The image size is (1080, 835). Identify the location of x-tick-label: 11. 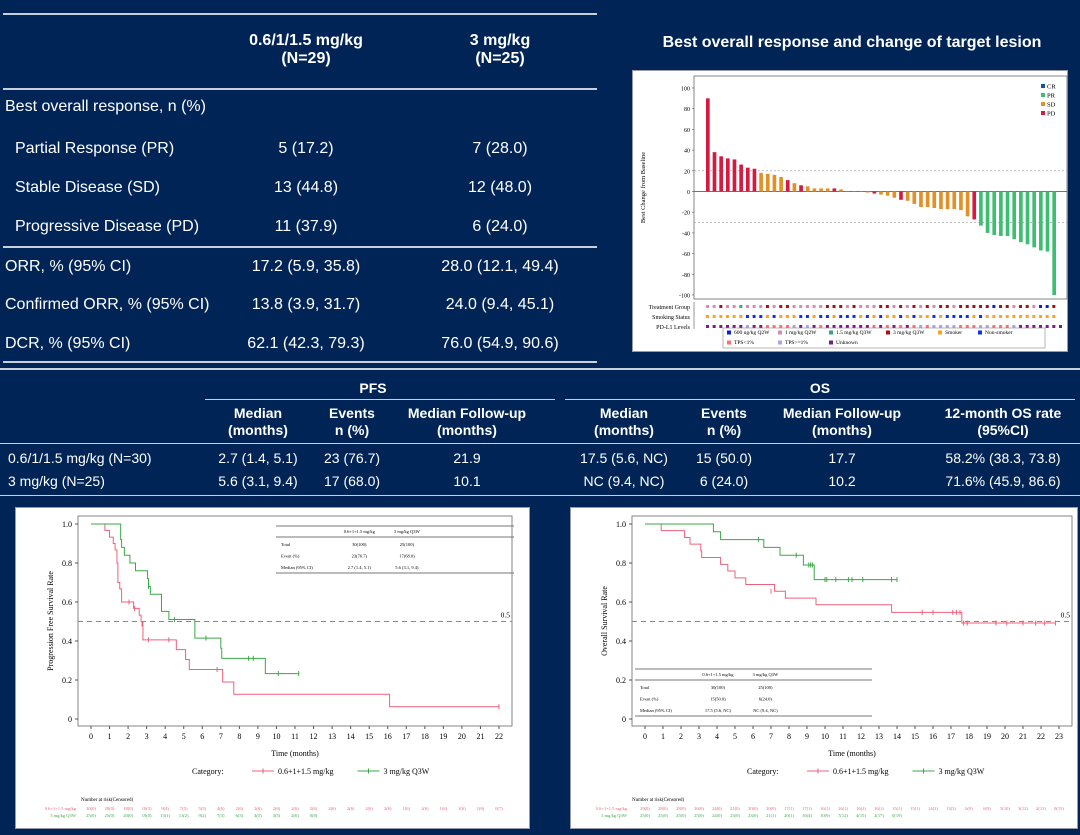
(295, 736).